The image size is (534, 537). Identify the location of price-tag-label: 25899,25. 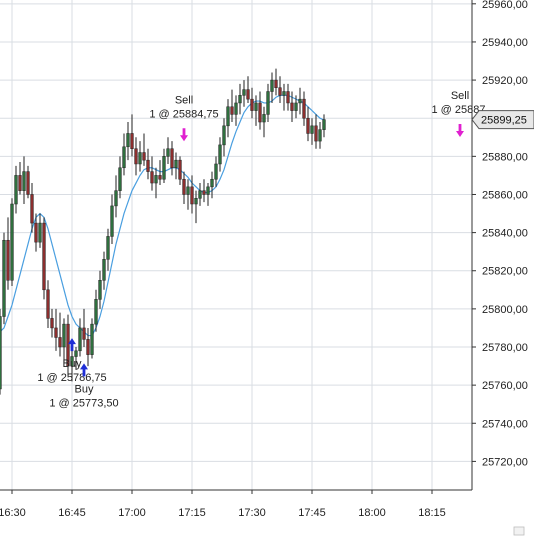
(504, 121).